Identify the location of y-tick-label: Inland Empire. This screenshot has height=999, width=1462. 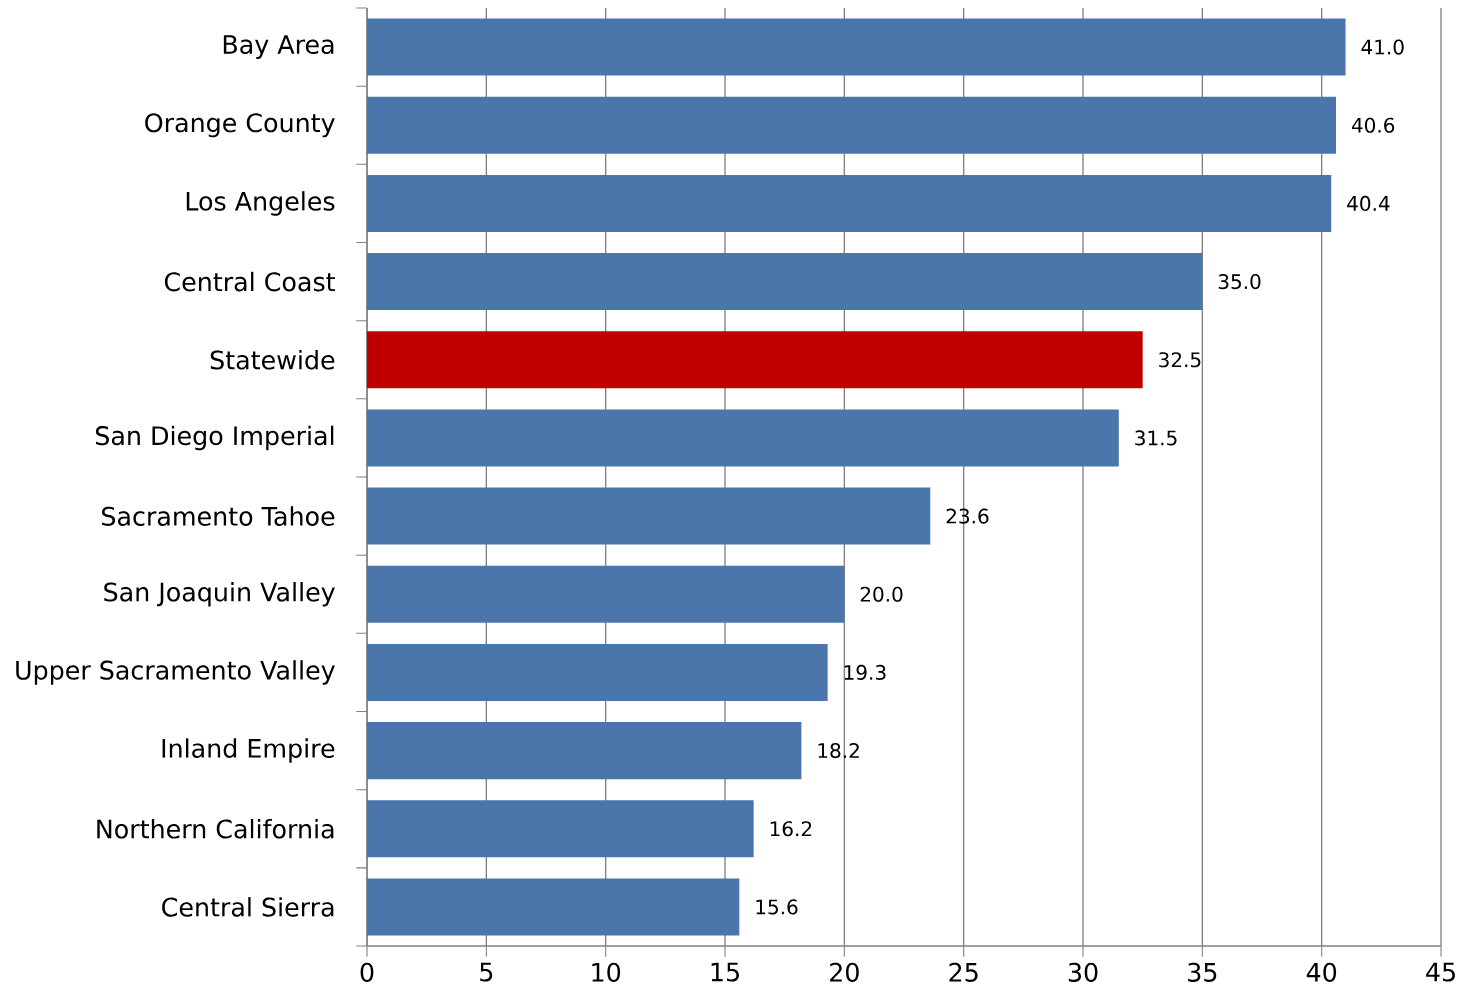
(248, 750).